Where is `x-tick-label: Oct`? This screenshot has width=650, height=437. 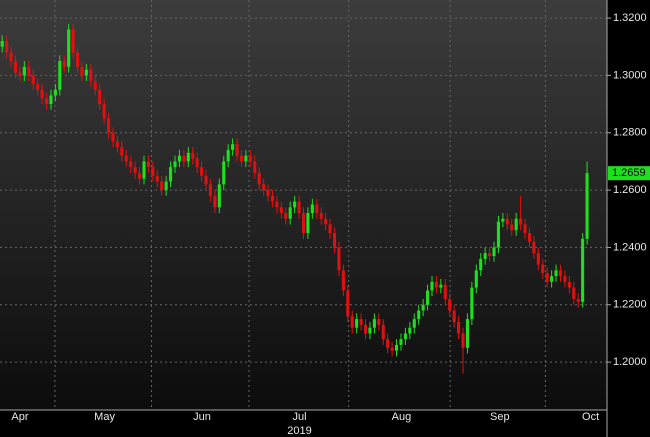 x-tick-label: Oct is located at coordinates (590, 417).